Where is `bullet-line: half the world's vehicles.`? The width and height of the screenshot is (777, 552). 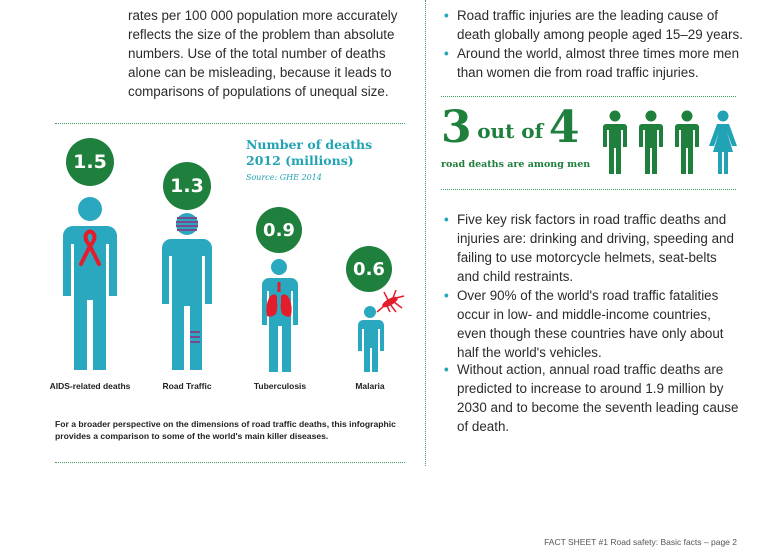 bullet-line: half the world's vehicles. is located at coordinates (529, 352).